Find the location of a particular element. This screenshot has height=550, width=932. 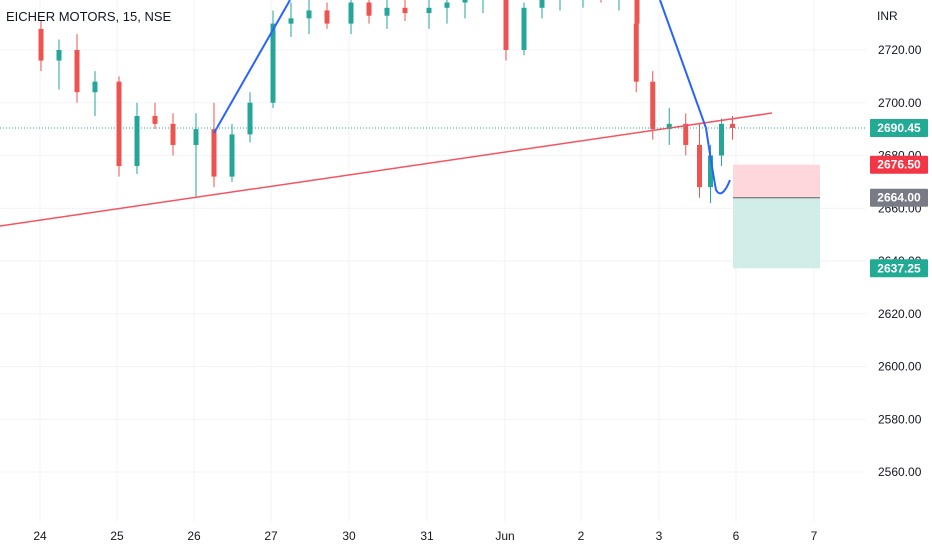

y-tick-label: 2600.00 is located at coordinates (900, 367).